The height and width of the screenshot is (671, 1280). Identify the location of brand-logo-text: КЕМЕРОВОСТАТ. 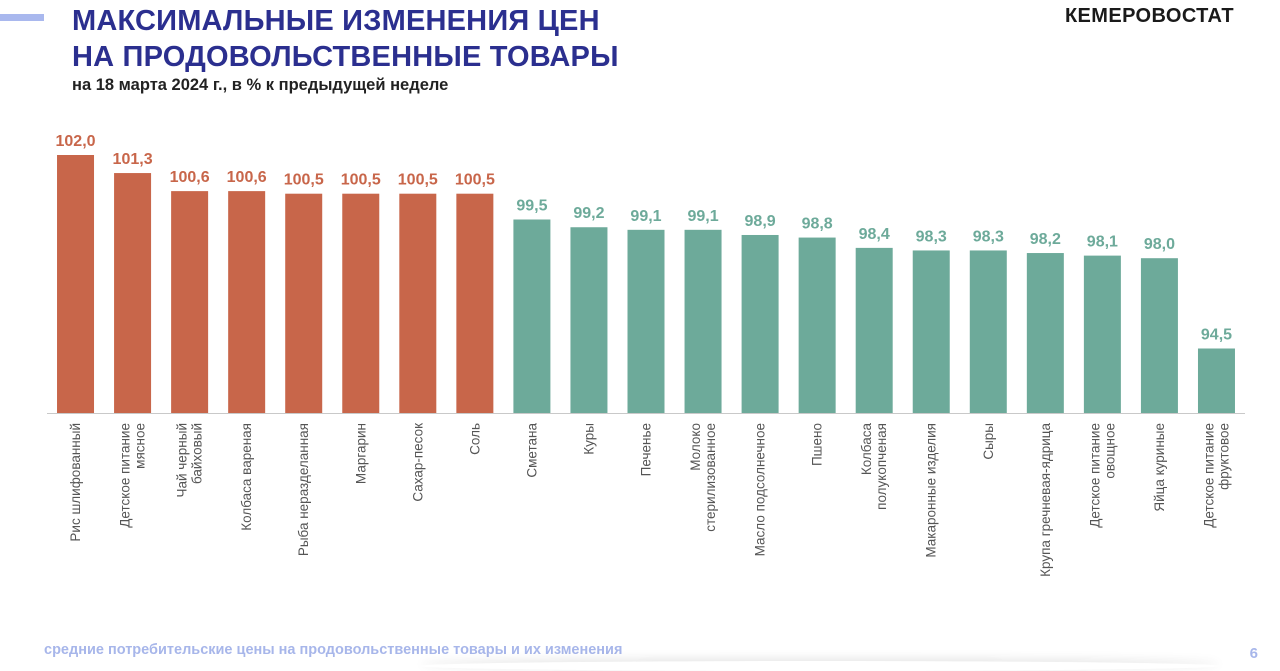
(1149, 16).